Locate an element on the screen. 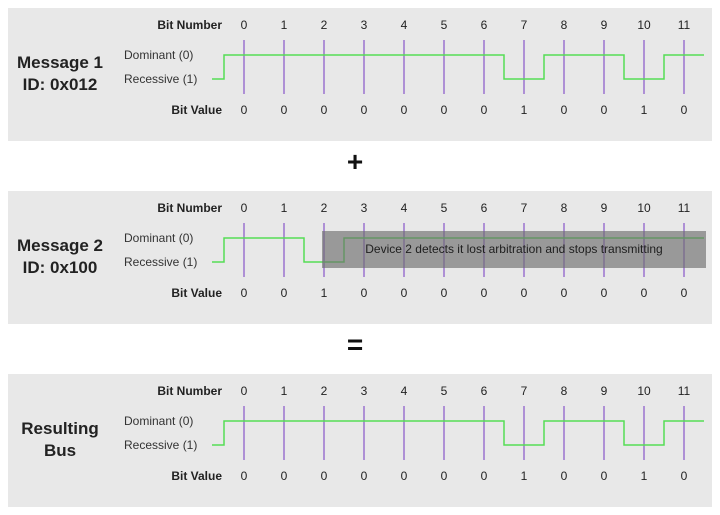  bit-value-2: 1 is located at coordinates (324, 293).